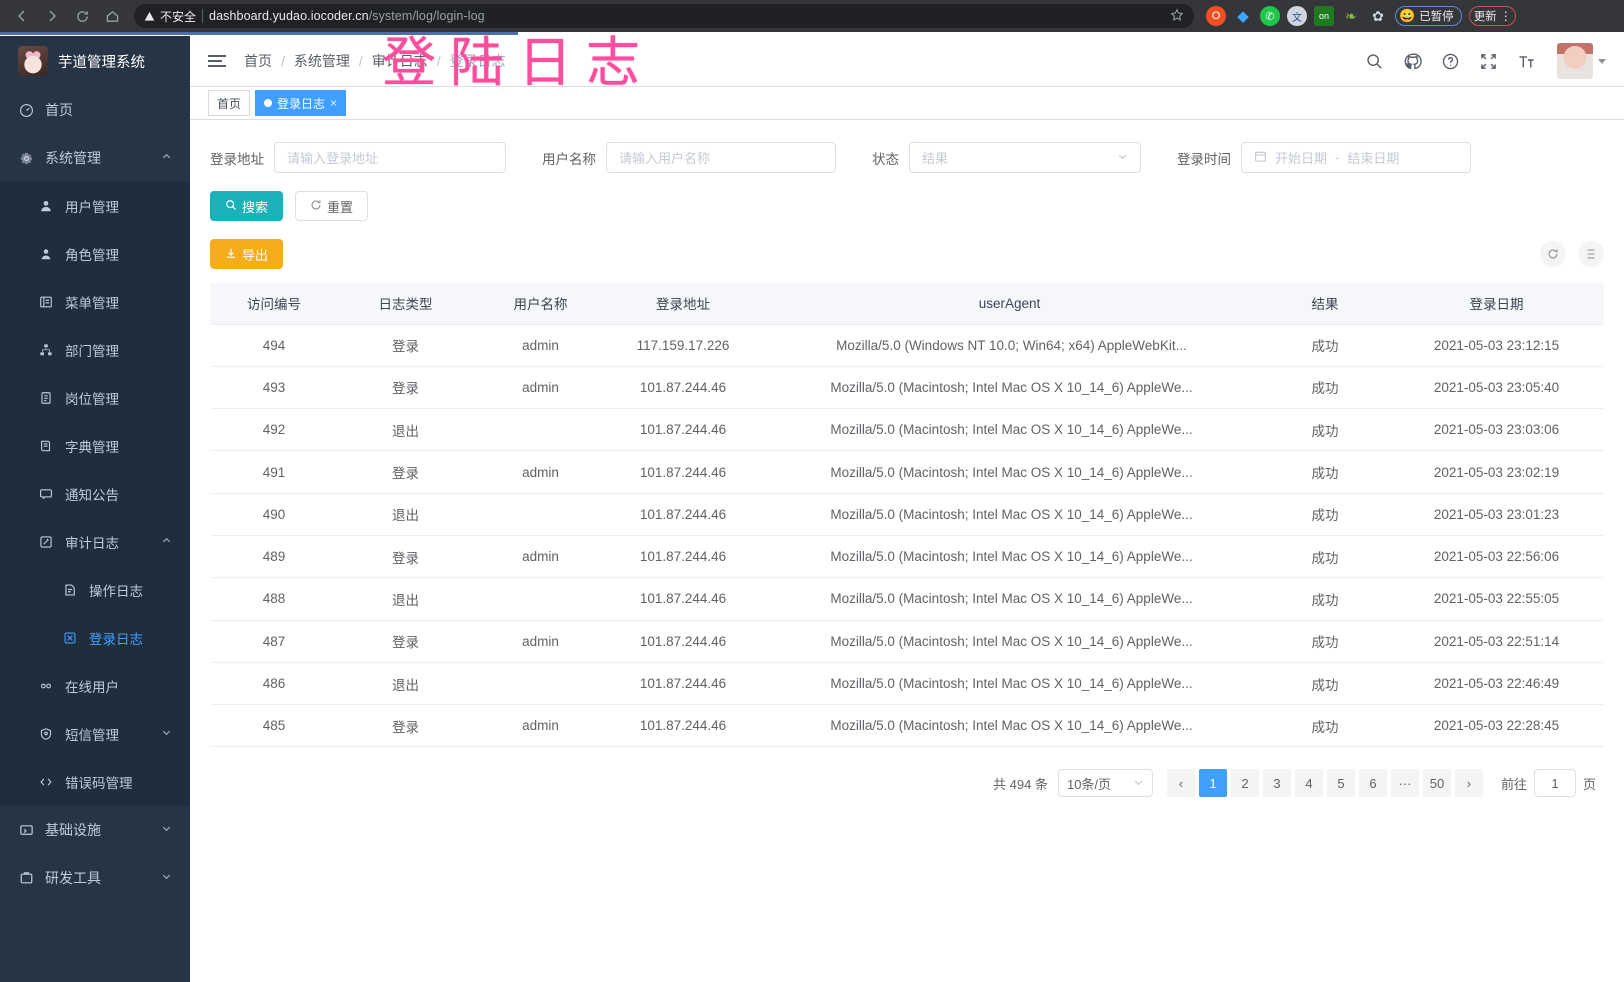  I want to click on sidebar-item-menu-mgmt: 菜单管理, so click(95, 302).